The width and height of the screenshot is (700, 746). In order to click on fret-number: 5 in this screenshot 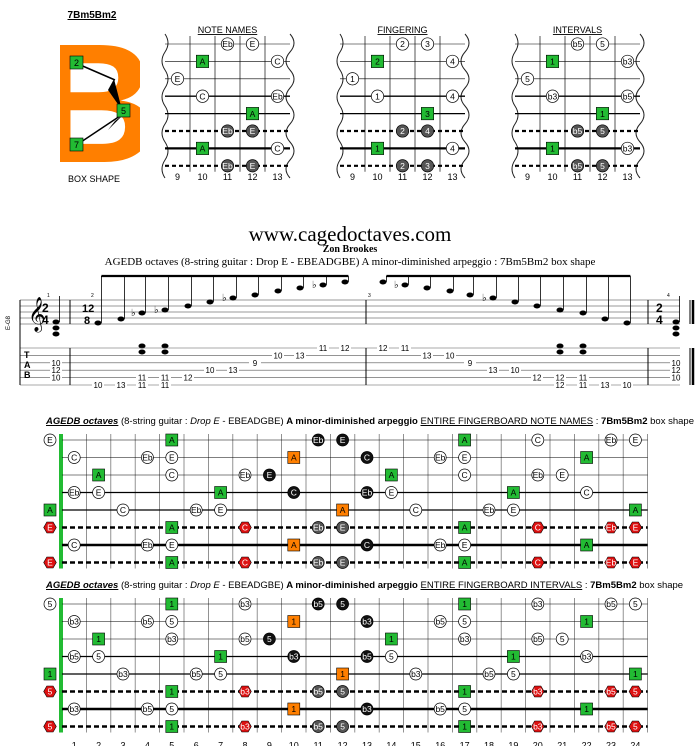, I will do `click(171, 578)`.